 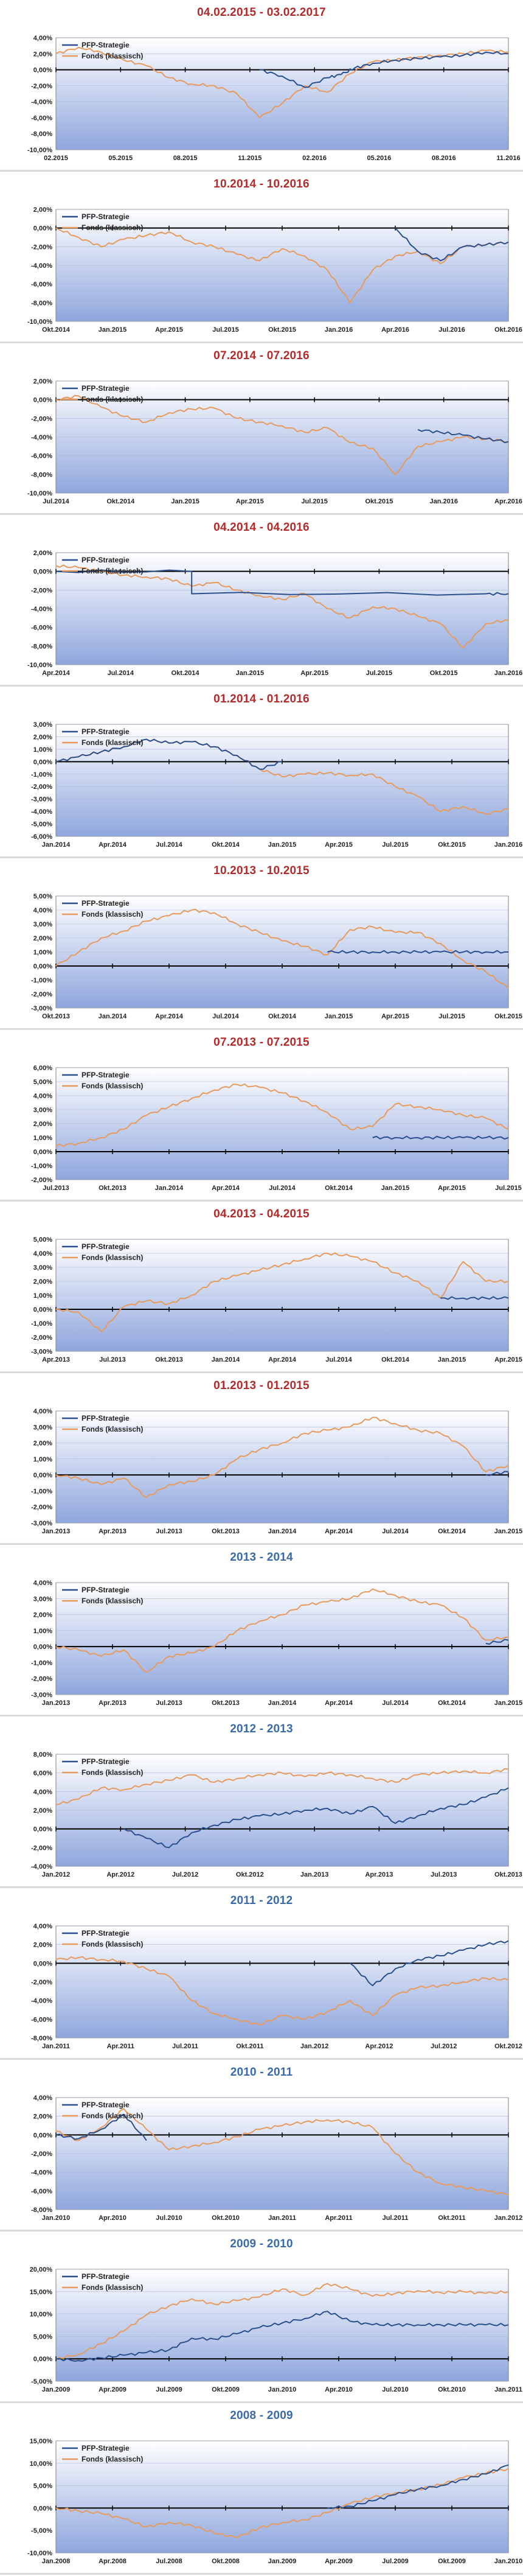 I want to click on x-tick-label: Jan.2009, so click(x=56, y=2389).